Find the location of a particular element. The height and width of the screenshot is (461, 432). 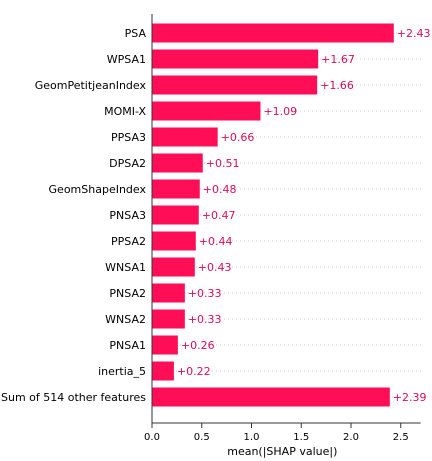

value-label: +0.43 is located at coordinates (215, 267).